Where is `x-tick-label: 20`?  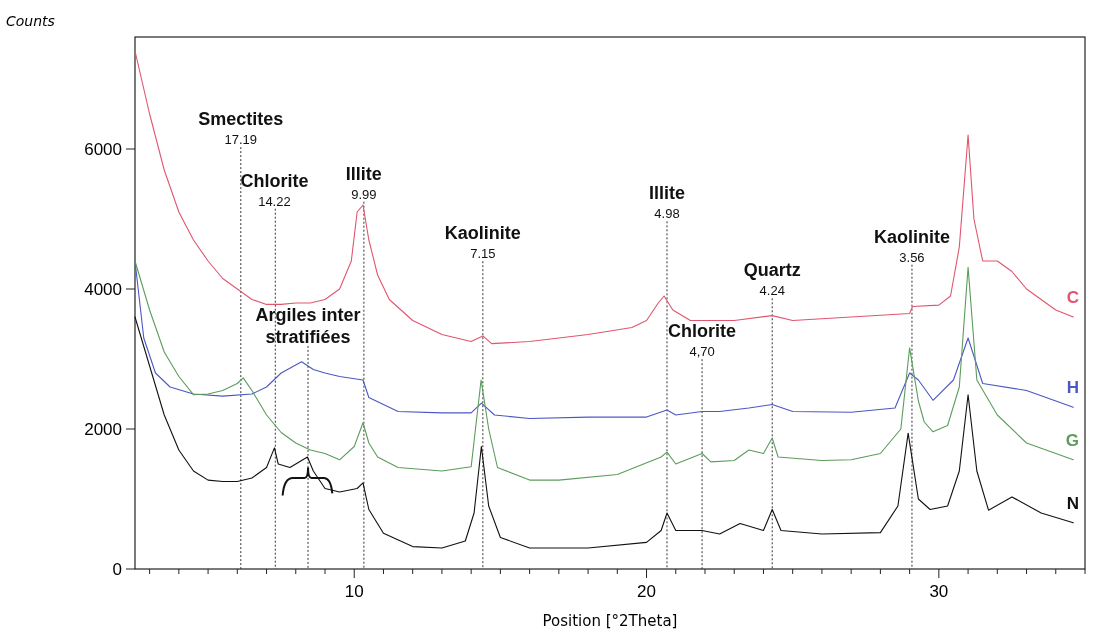 x-tick-label: 20 is located at coordinates (646, 591).